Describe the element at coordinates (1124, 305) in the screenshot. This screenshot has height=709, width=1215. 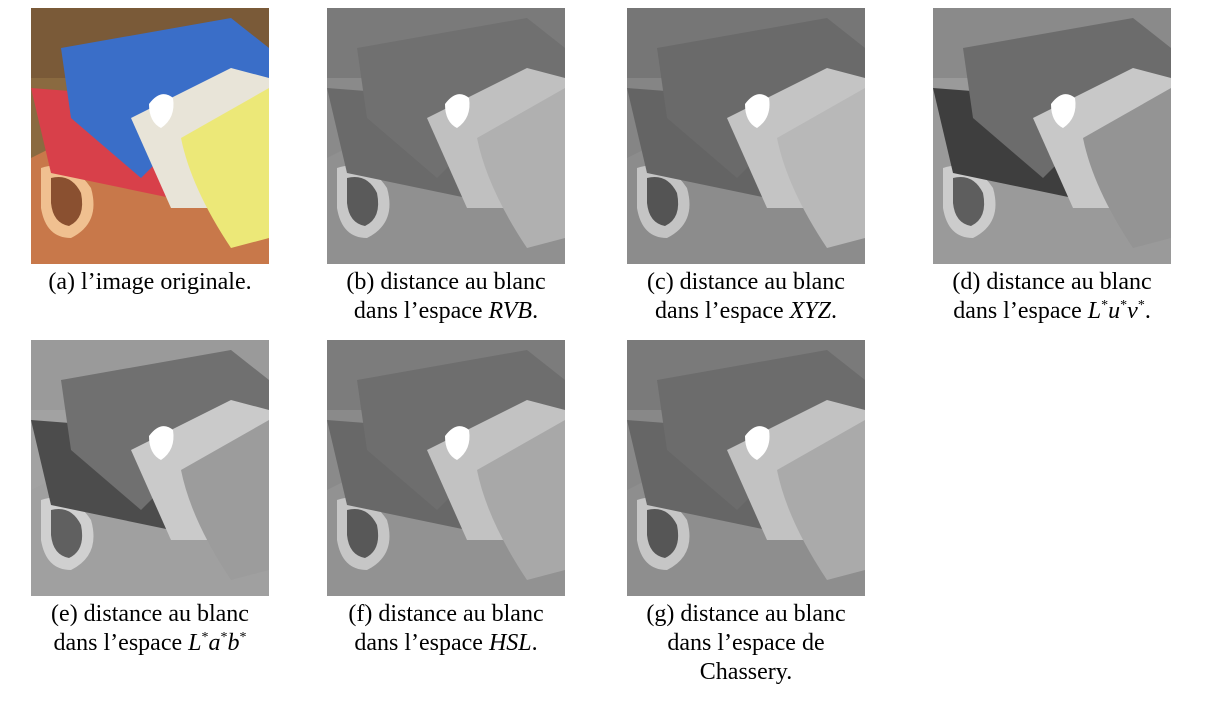
I see `luv-star-2: *` at that location.